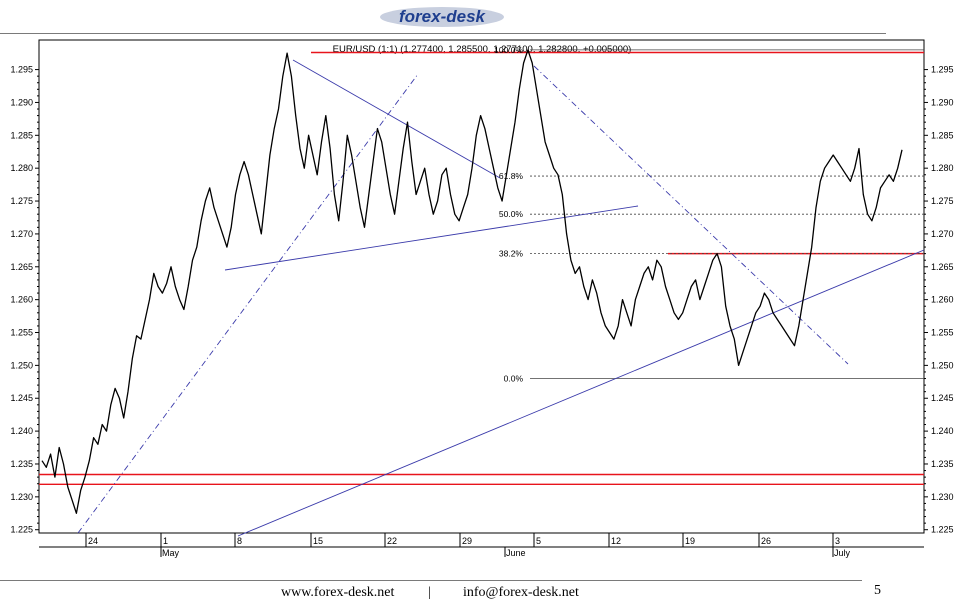  Describe the element at coordinates (616, 541) in the screenshot. I see `x-tick-label: 12` at that location.